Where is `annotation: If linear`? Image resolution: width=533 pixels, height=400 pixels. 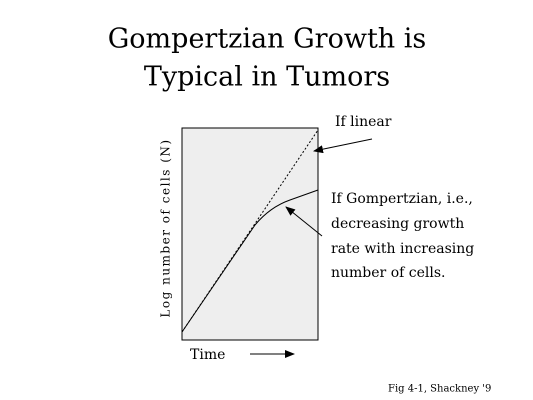
annotation: If linear is located at coordinates (363, 122).